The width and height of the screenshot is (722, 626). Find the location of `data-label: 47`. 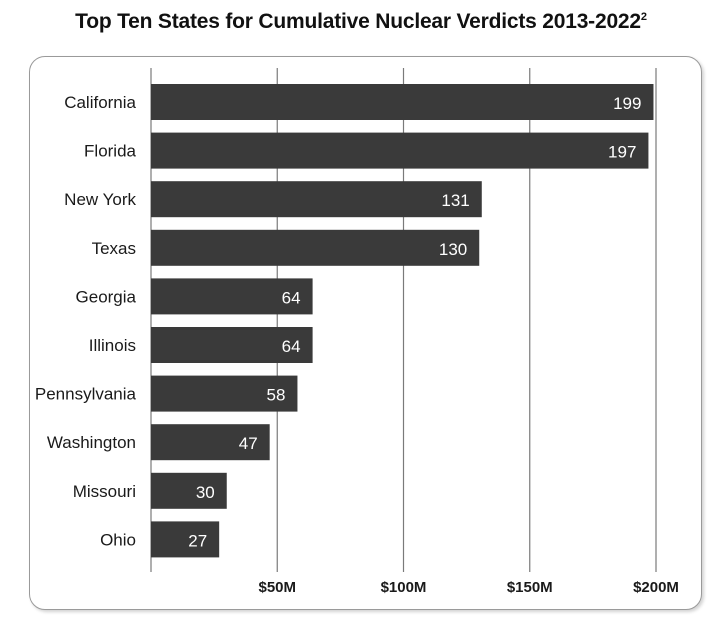

data-label: 47 is located at coordinates (248, 443).